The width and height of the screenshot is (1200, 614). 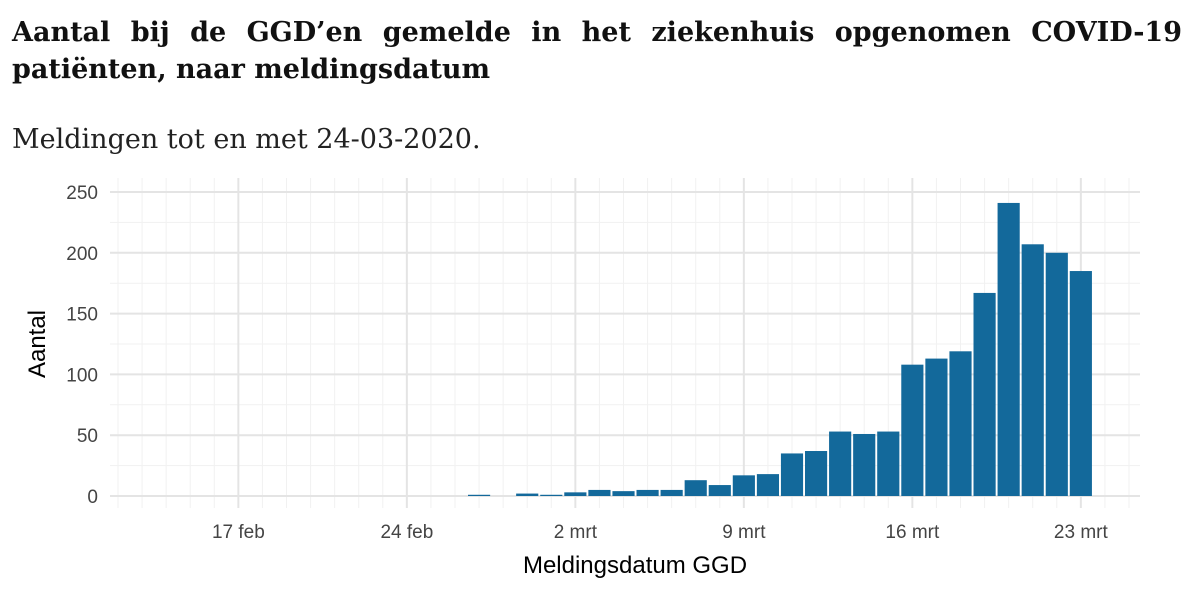 I want to click on y-axis-title: Aantal, so click(x=37, y=344).